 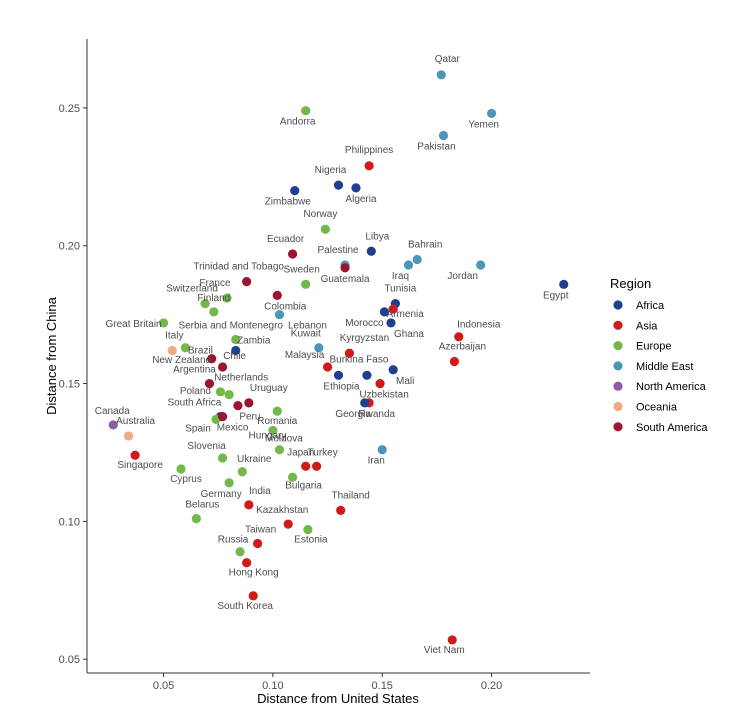 I want to click on point-guatemala, so click(x=345, y=268).